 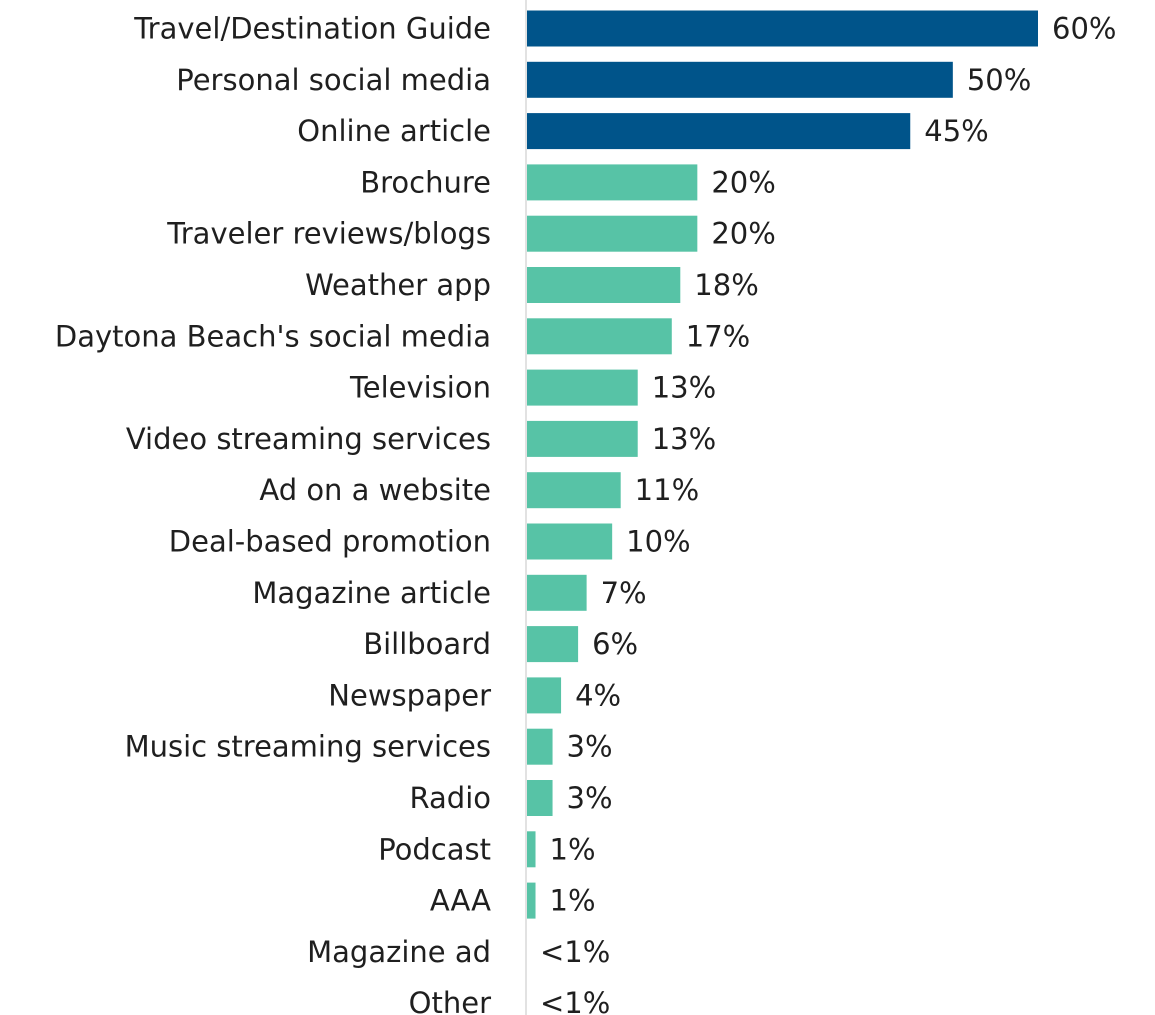 What do you see at coordinates (398, 285) in the screenshot?
I see `category-label: Weather app` at bounding box center [398, 285].